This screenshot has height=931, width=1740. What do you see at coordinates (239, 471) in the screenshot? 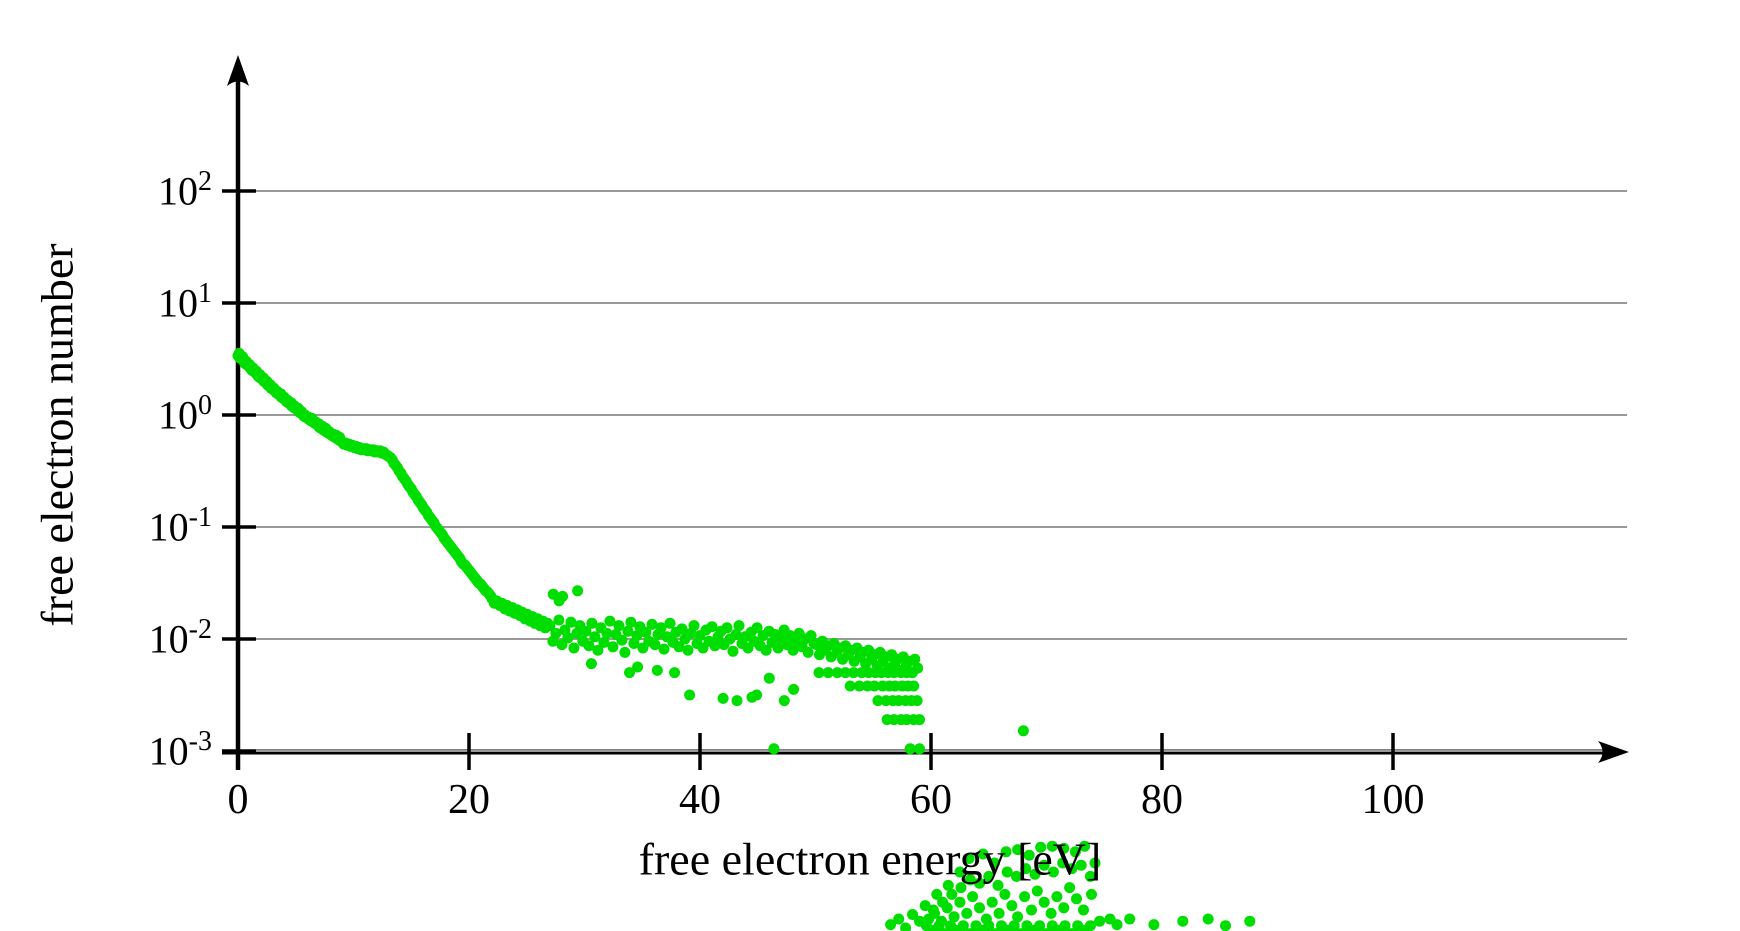
I see `y-ticks` at bounding box center [239, 471].